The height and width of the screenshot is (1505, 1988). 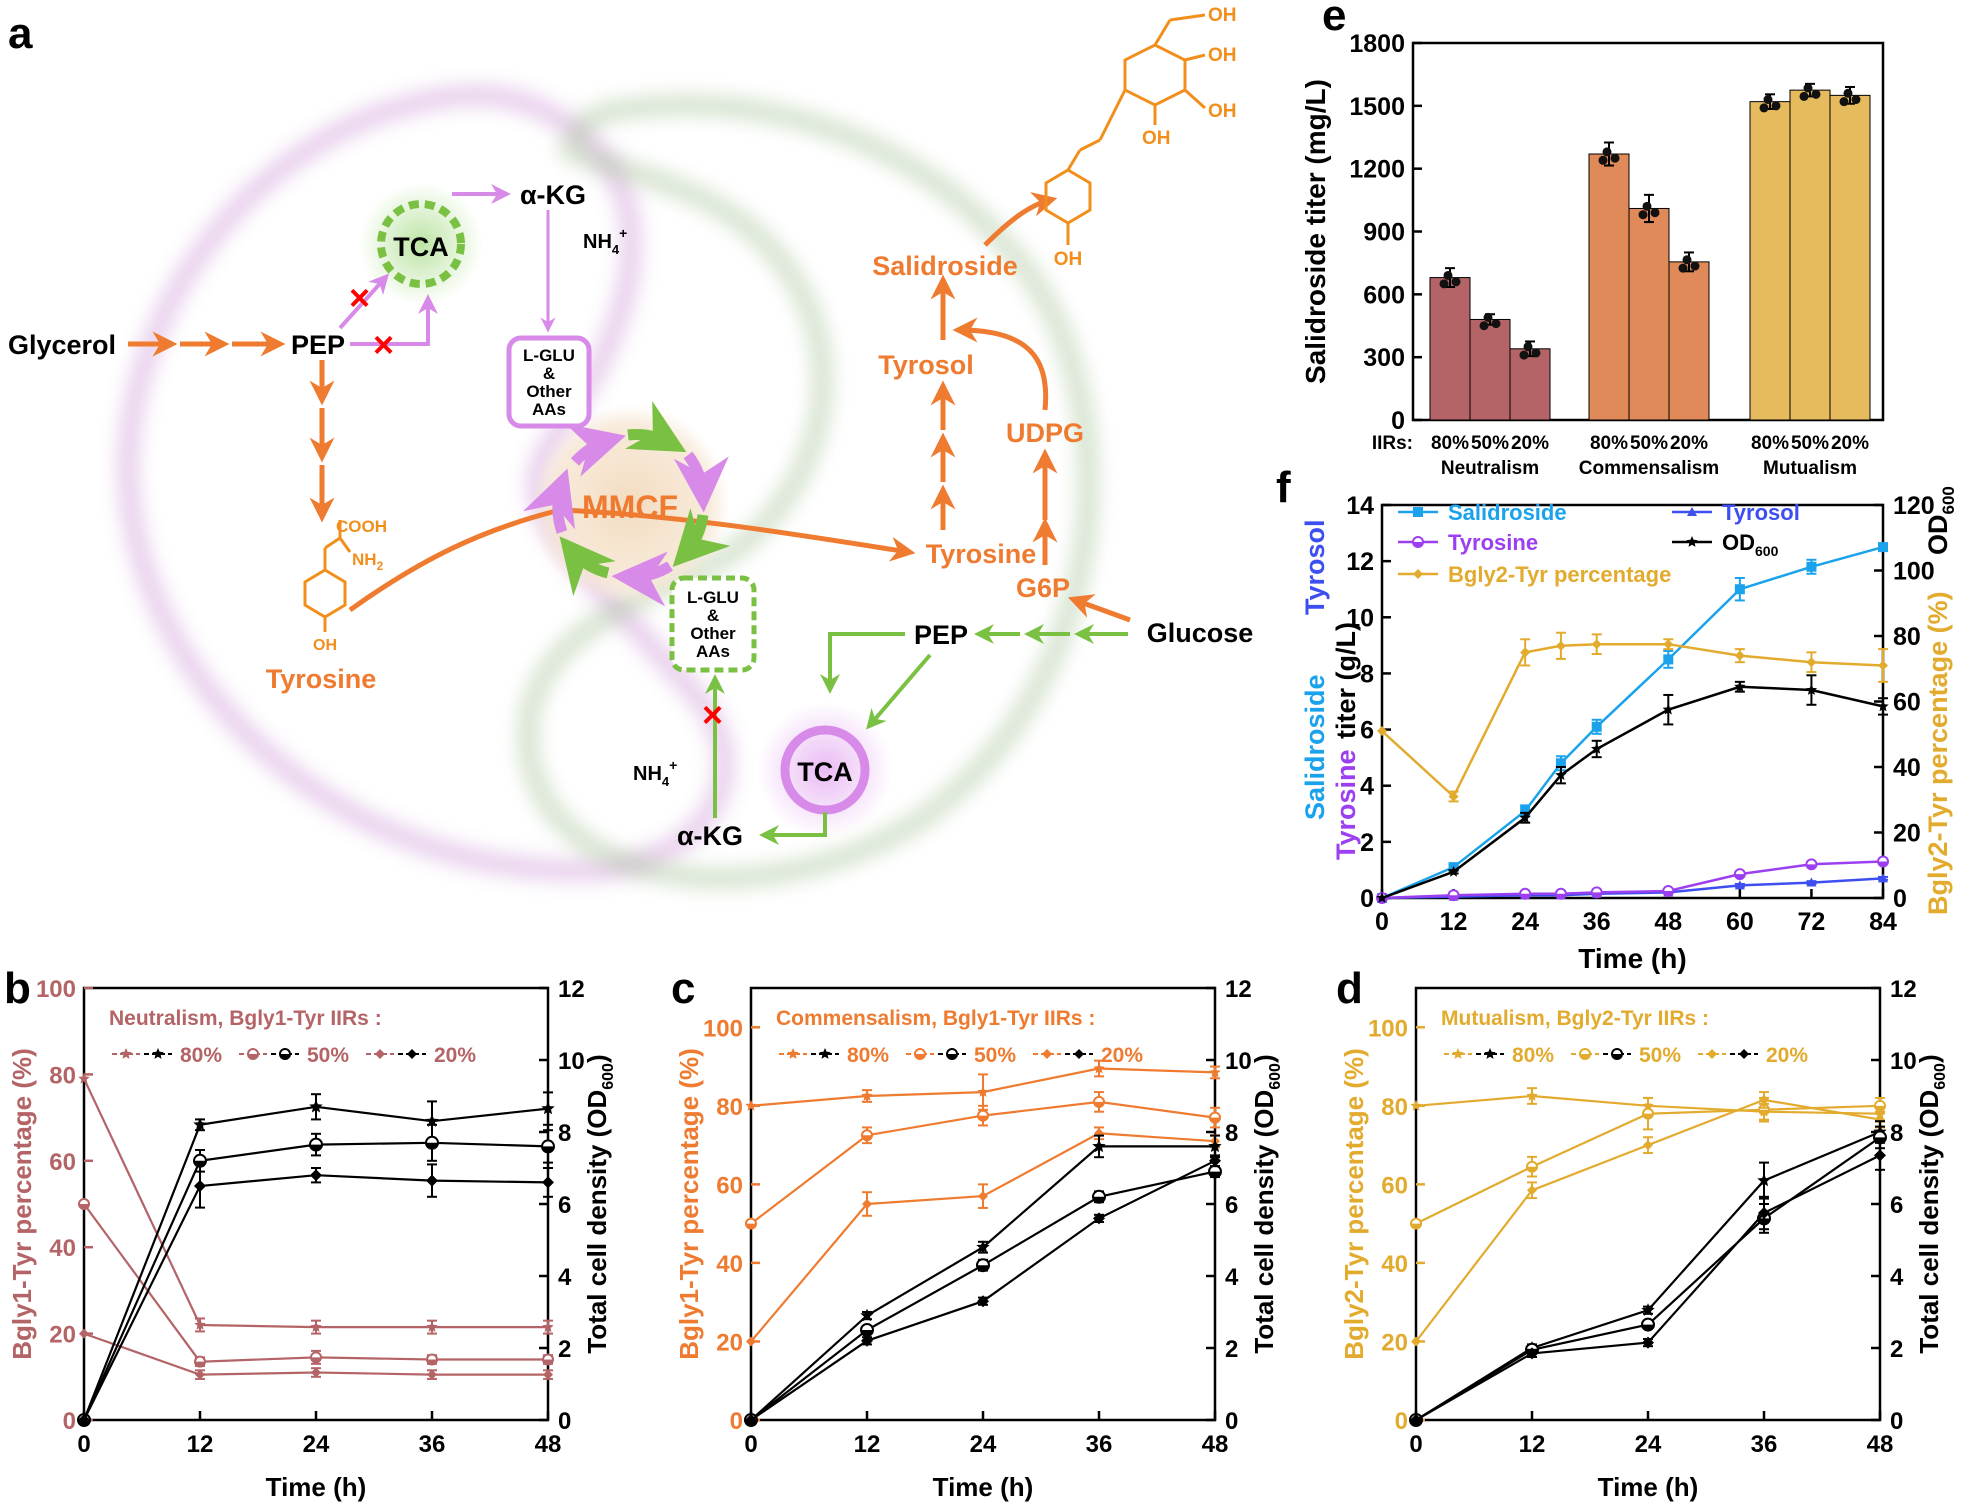 What do you see at coordinates (1222, 15) in the screenshot?
I see `oh-sal-1: OH` at bounding box center [1222, 15].